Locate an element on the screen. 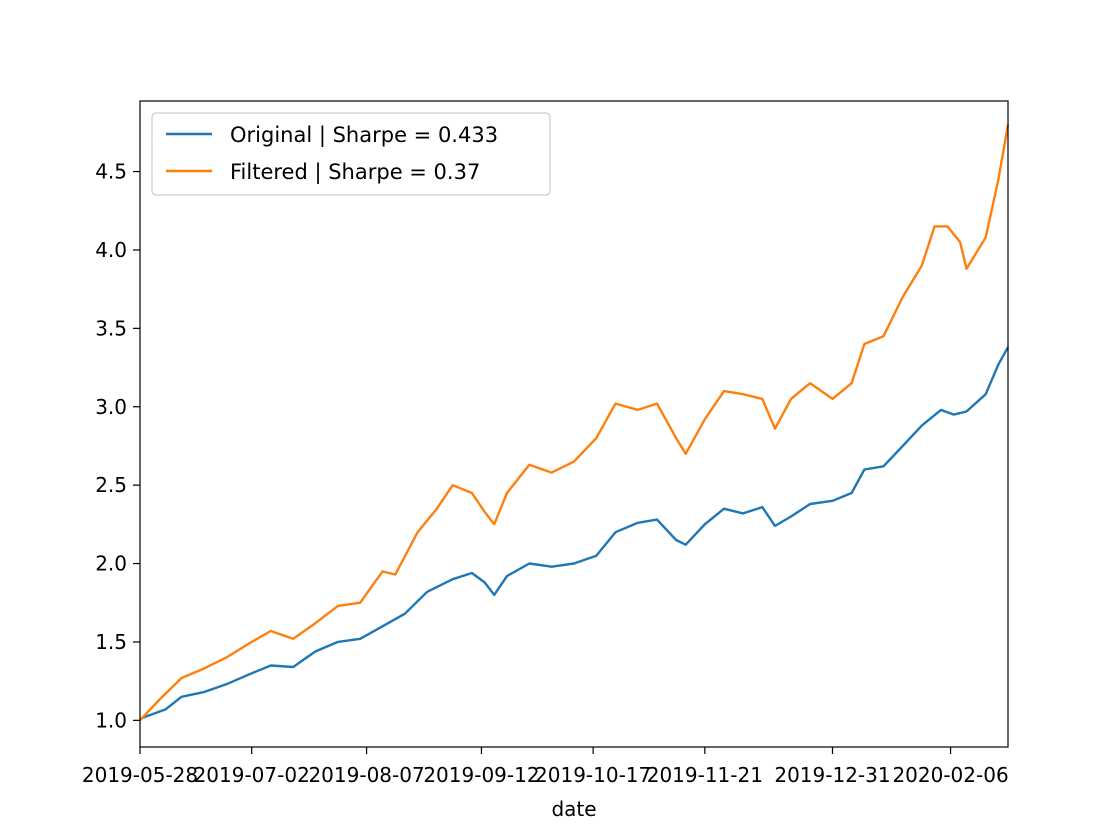 The height and width of the screenshot is (840, 1120). y-axis-ticks: 1.0 1.5 2.0 2.5 3.0 3.5 4.0 4.5 is located at coordinates (117, 446).